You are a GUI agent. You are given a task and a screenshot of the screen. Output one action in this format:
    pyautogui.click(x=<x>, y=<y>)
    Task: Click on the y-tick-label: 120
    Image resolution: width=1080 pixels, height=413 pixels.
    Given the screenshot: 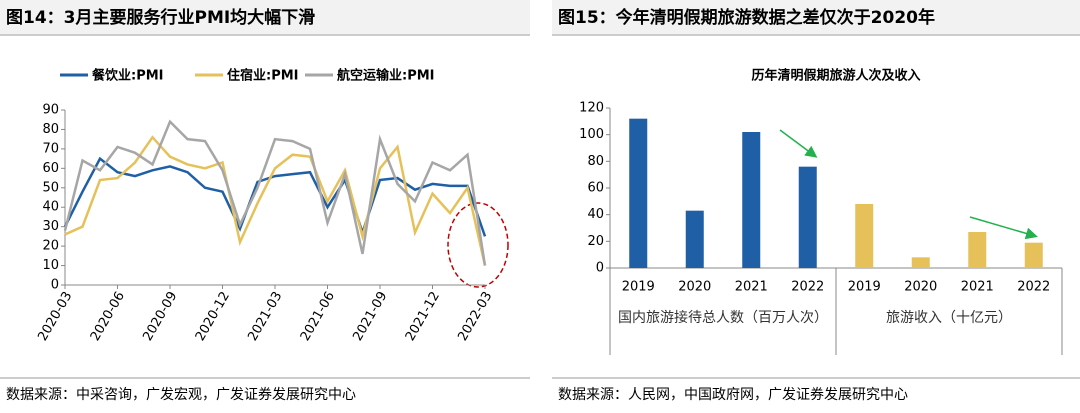 What is the action you would take?
    pyautogui.click(x=591, y=108)
    